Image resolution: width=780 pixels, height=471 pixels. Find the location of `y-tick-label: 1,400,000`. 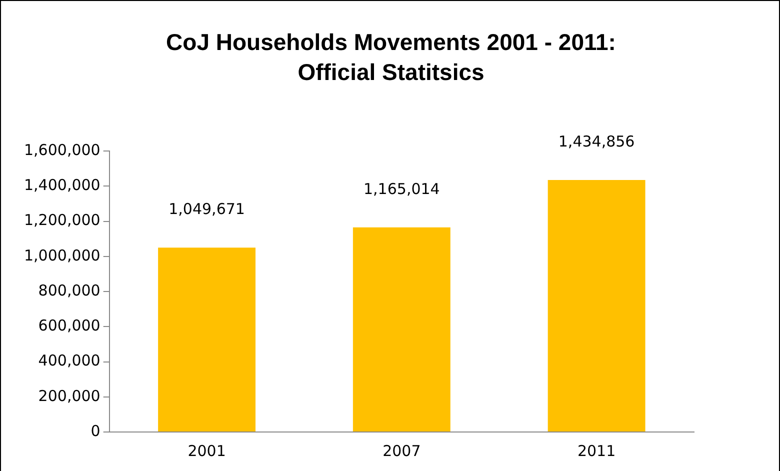

y-tick-label: 1,400,000 is located at coordinates (62, 185).